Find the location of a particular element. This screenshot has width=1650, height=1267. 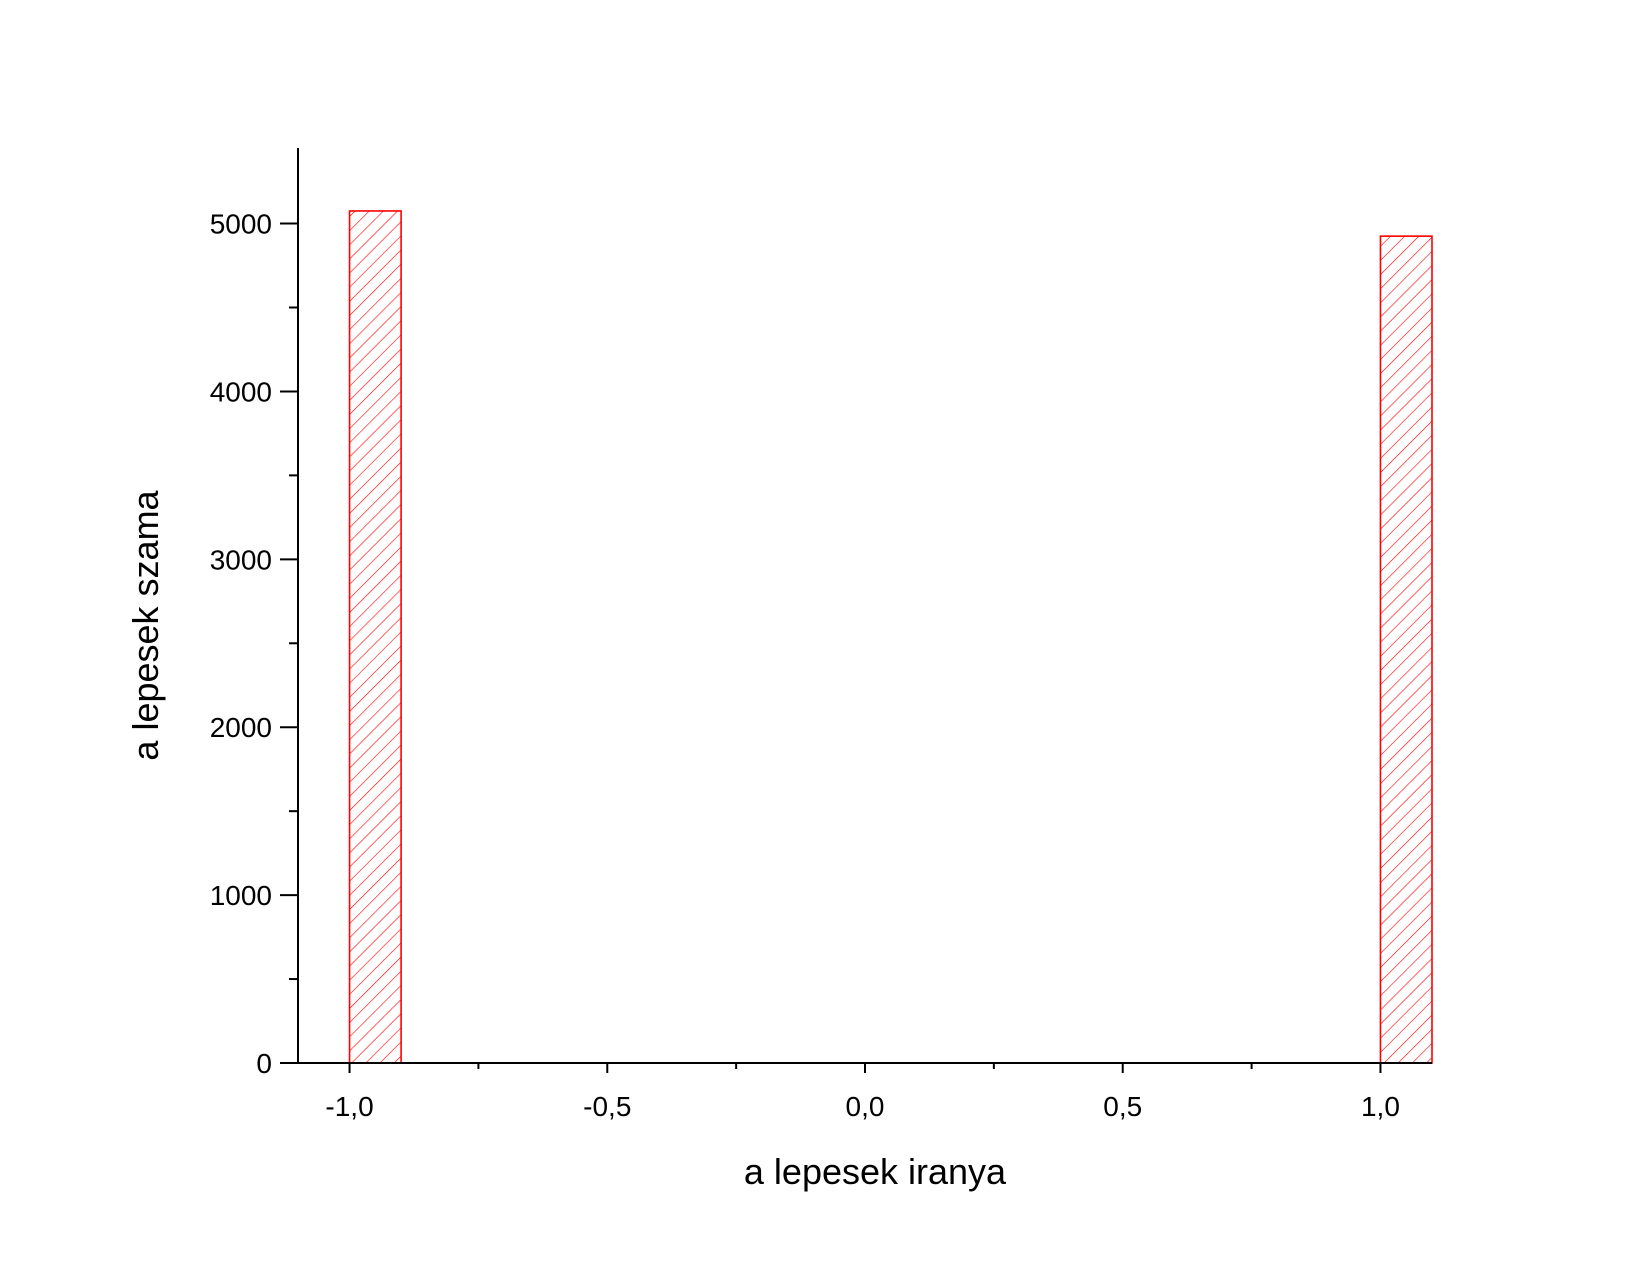

y-tick-label: 1000 is located at coordinates (241, 895).